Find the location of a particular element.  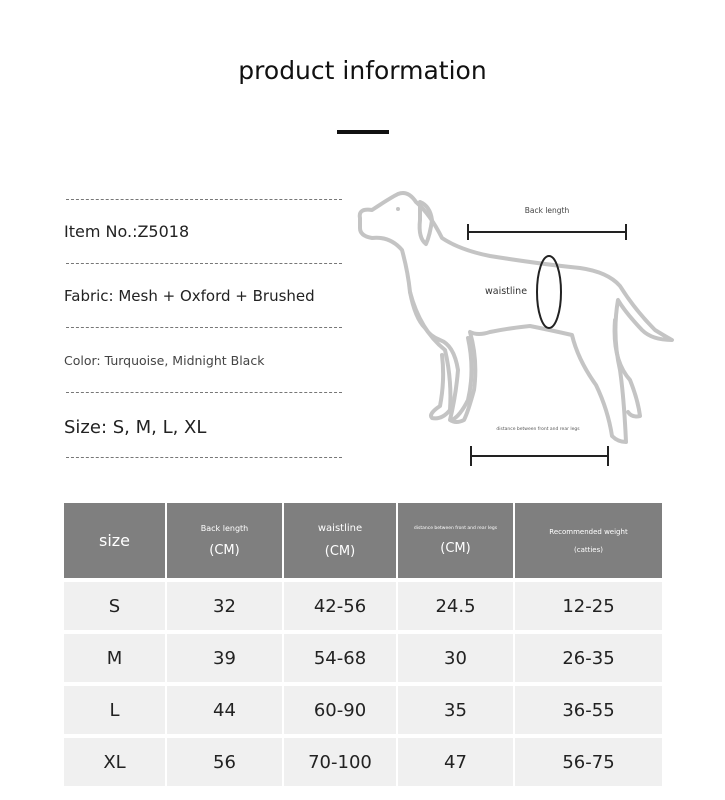

color: Color: Turquoise, Midnight Black is located at coordinates (164, 360).